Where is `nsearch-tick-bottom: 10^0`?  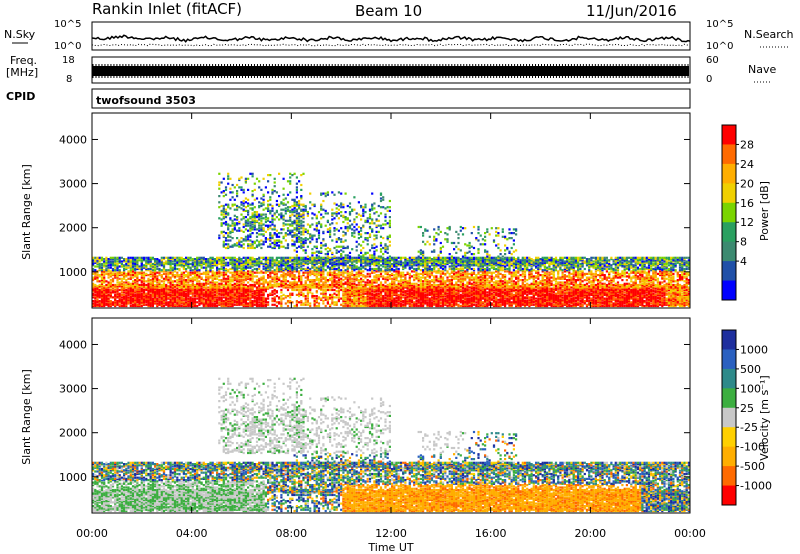
nsearch-tick-bottom: 10^0 is located at coordinates (719, 46).